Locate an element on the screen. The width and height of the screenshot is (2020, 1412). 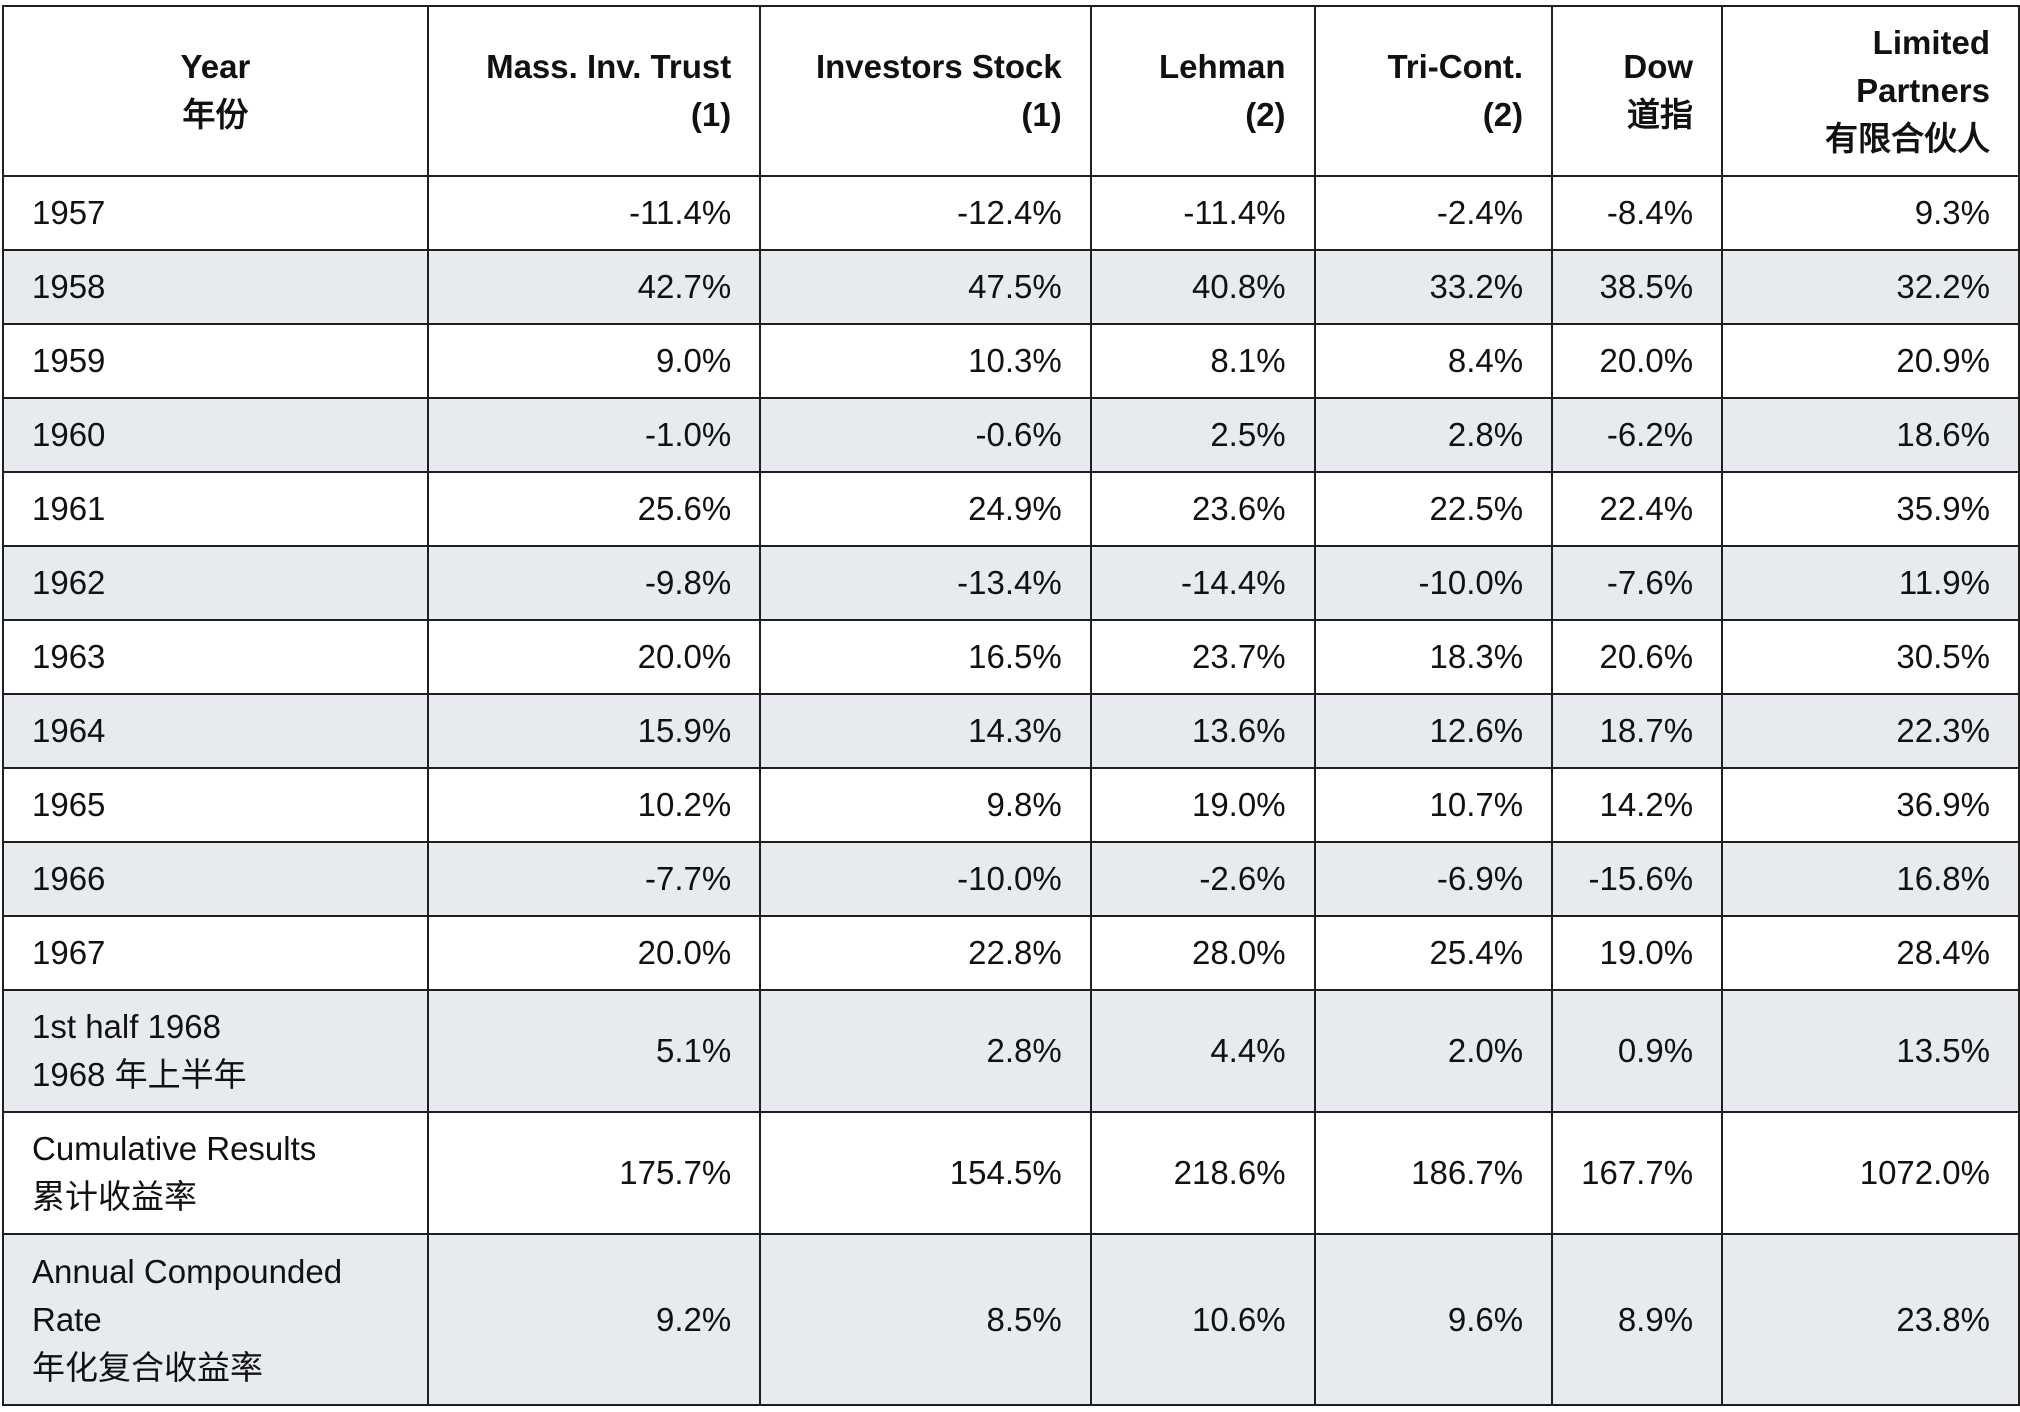
value-cell-dow: 14.2% is located at coordinates (1637, 805).